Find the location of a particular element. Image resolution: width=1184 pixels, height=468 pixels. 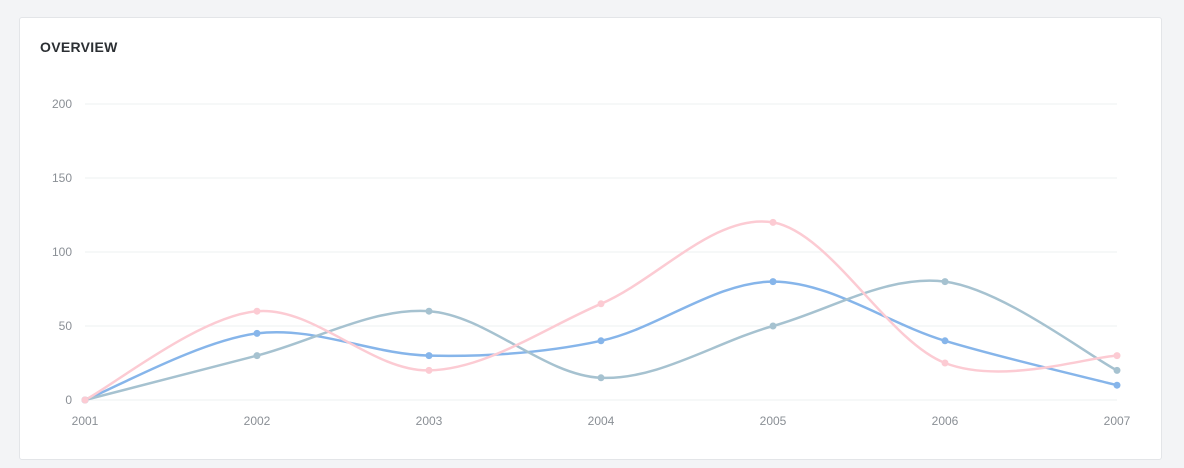

y-axis-ticks: 0 50 100 150 200 is located at coordinates (62, 252).